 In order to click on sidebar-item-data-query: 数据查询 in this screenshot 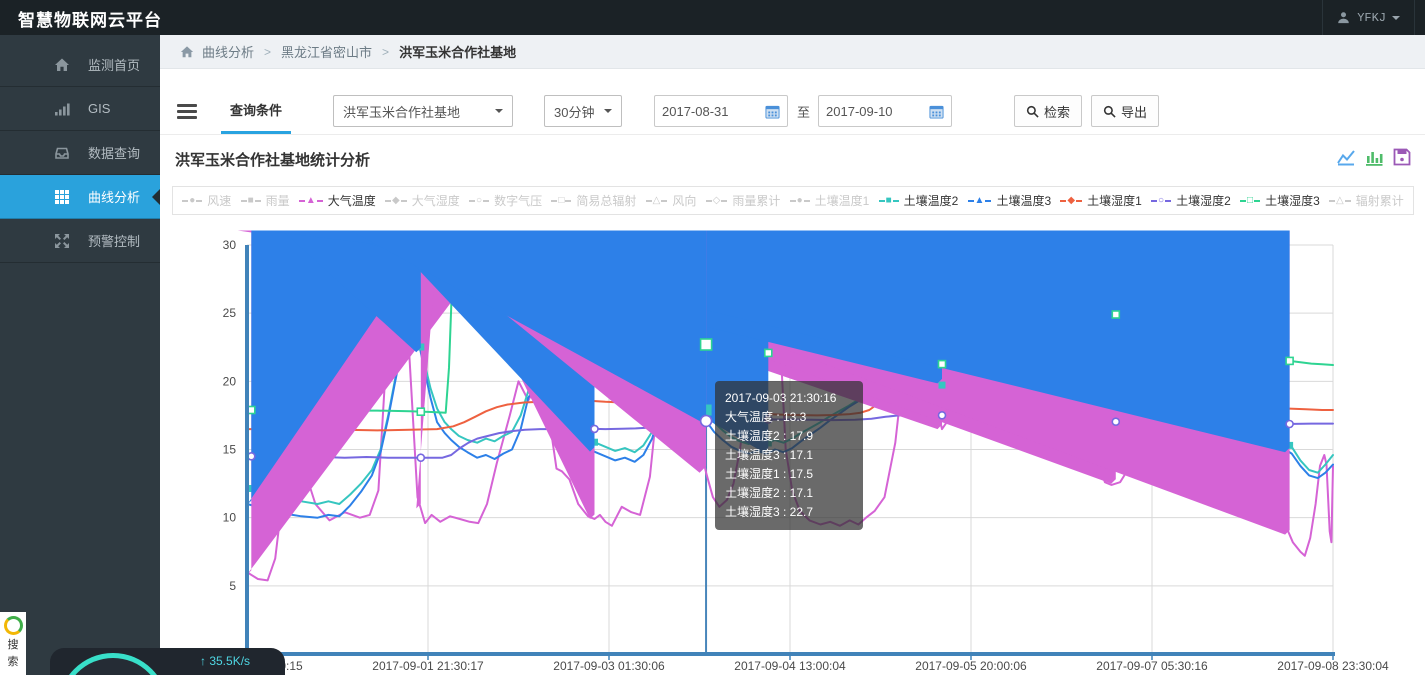, I will do `click(80, 153)`.